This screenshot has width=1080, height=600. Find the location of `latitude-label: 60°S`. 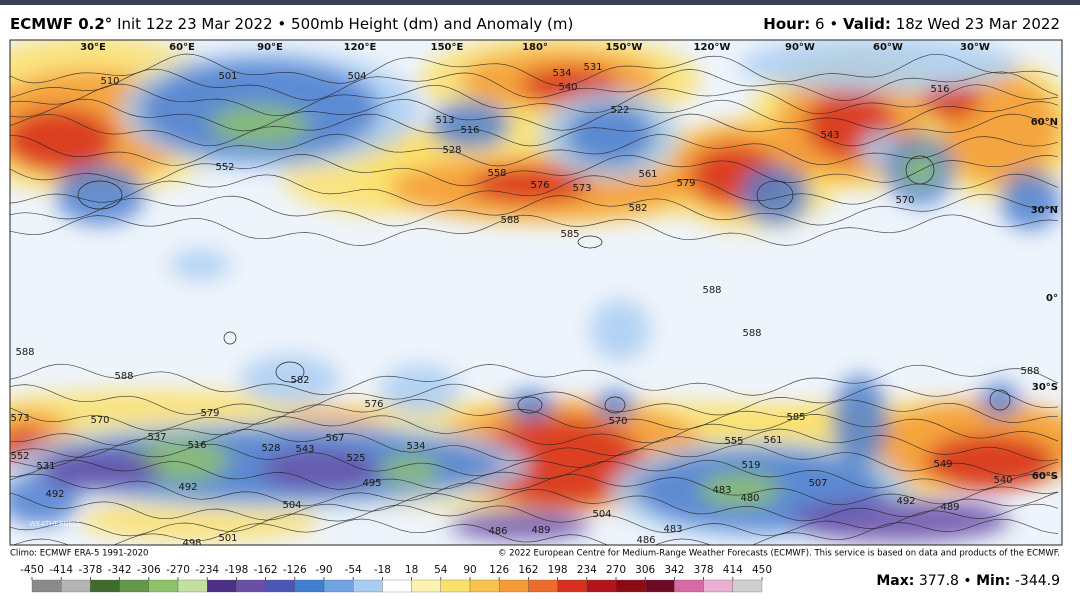

latitude-label: 60°S is located at coordinates (1045, 476).